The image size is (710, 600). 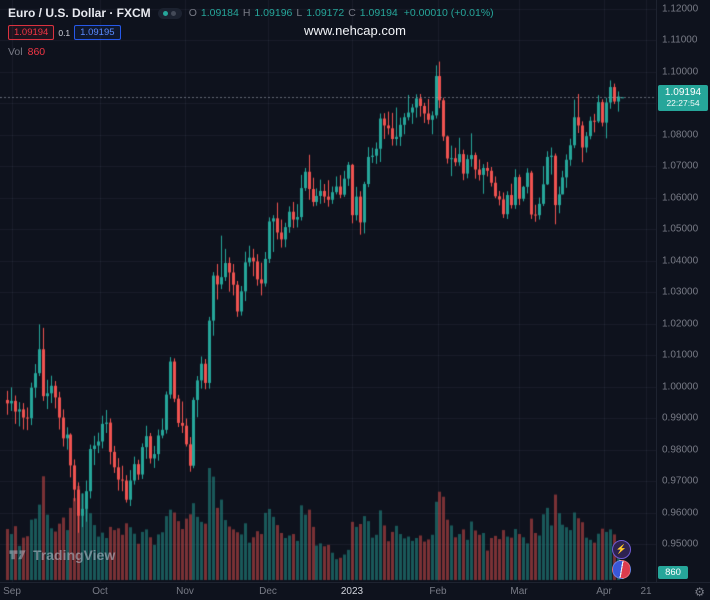 What do you see at coordinates (680, 40) in the screenshot?
I see `price-axis-label: 1.11000` at bounding box center [680, 40].